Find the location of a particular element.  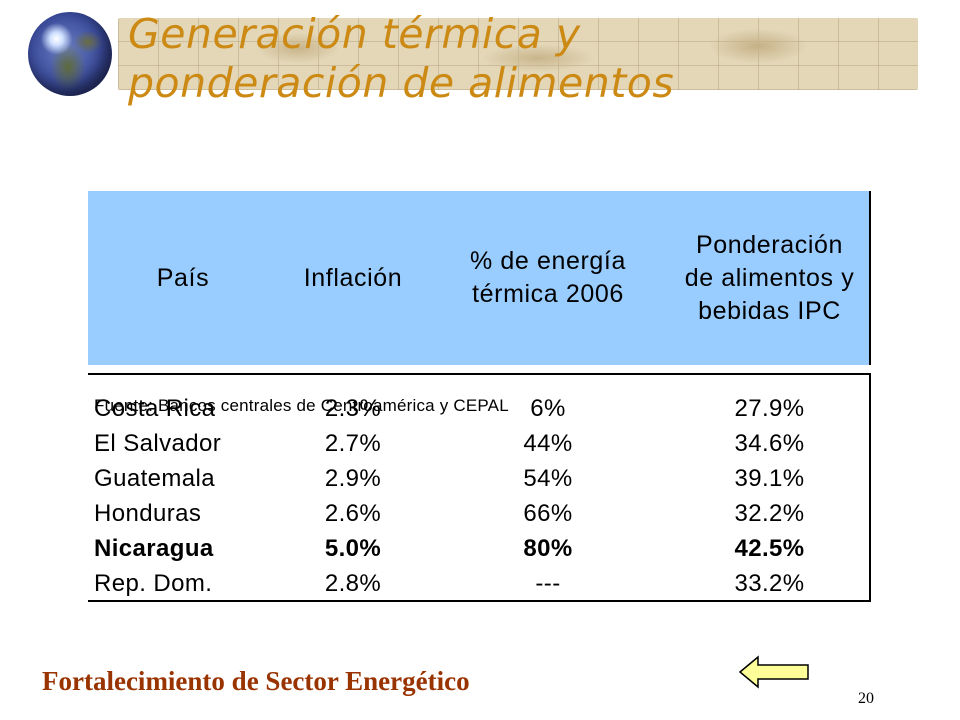

cell-inflation: 2.9% is located at coordinates (353, 478).